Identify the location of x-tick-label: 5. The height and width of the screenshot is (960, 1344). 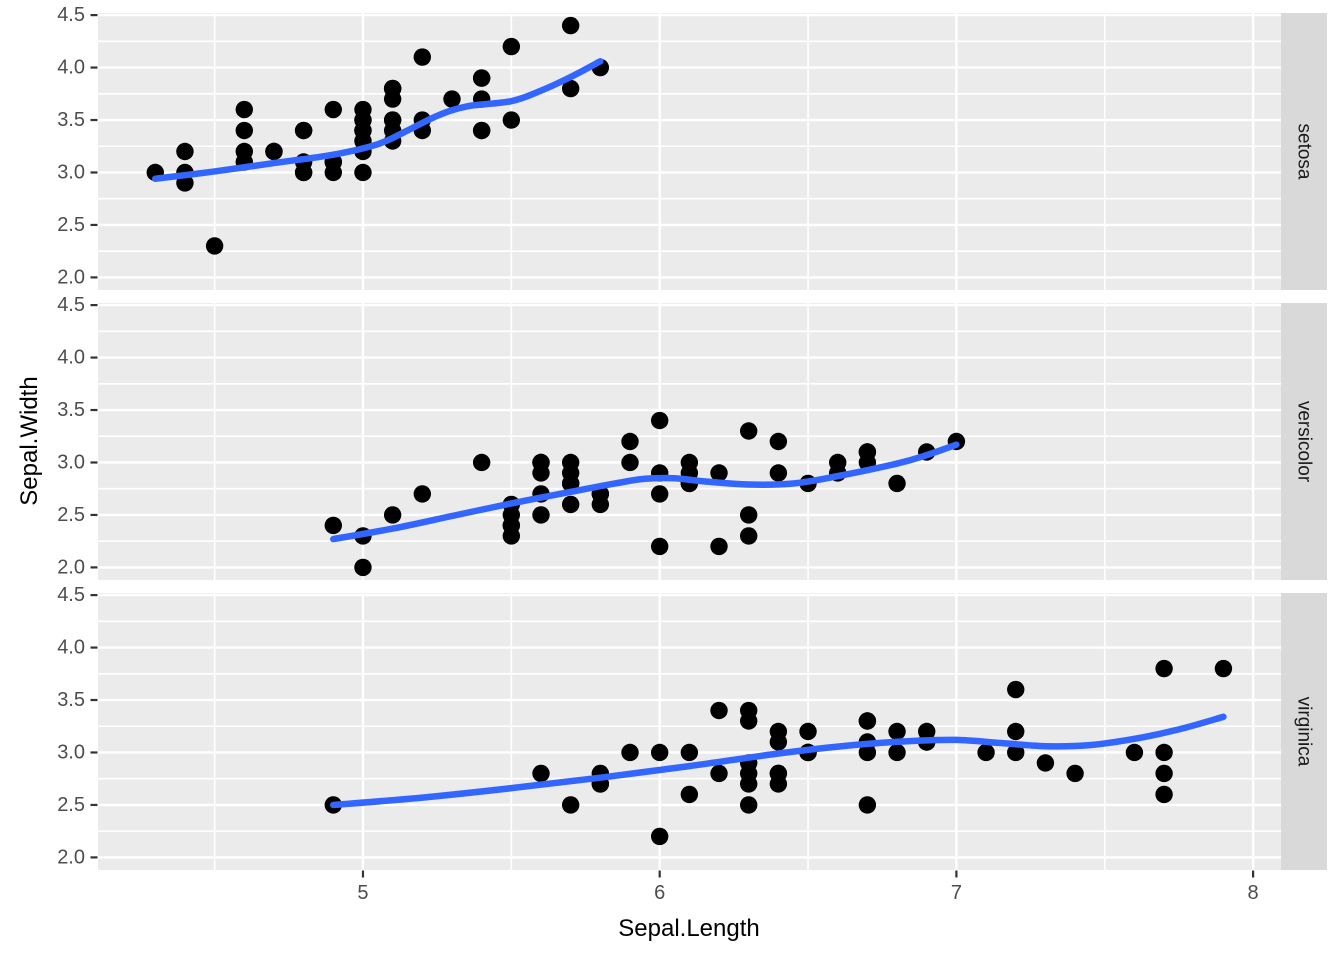
(362, 893).